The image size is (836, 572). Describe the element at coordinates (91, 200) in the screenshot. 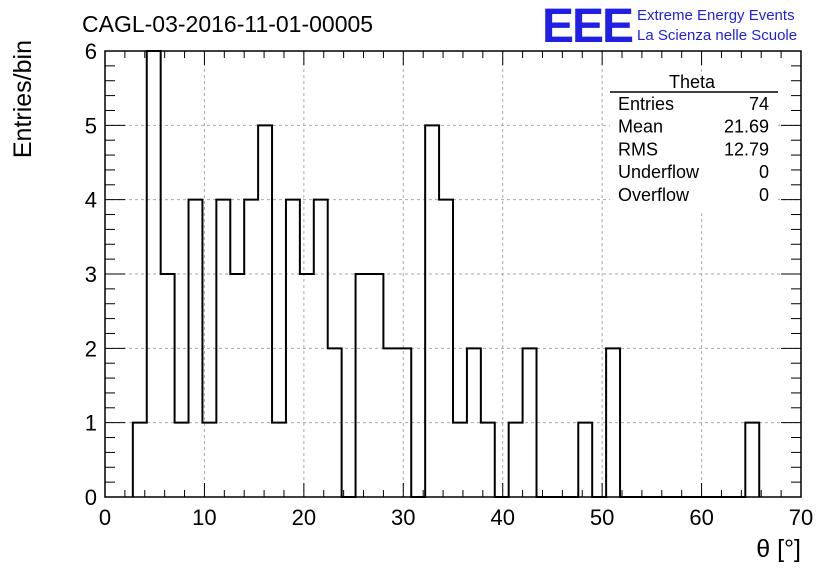

I see `y-tick-label: 4` at that location.